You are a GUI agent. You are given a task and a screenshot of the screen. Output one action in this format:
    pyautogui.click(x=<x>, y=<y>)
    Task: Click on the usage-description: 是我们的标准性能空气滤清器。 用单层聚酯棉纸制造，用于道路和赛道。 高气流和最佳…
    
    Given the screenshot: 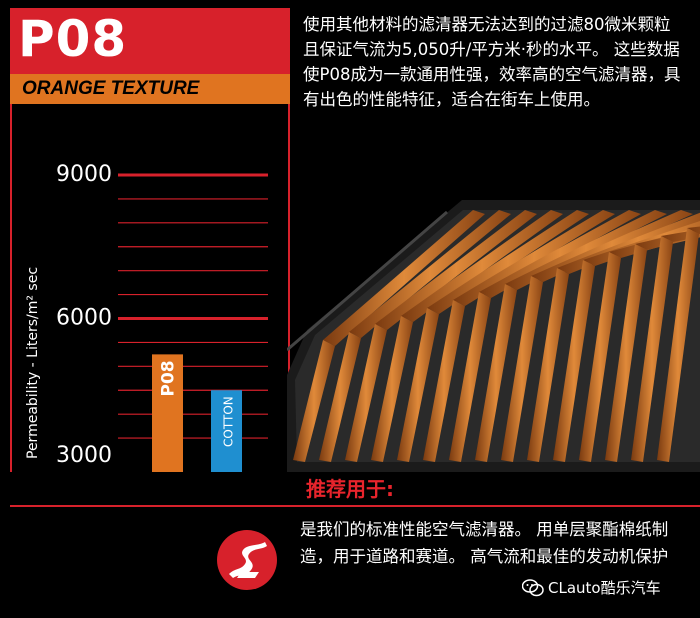 What is the action you would take?
    pyautogui.click(x=484, y=543)
    